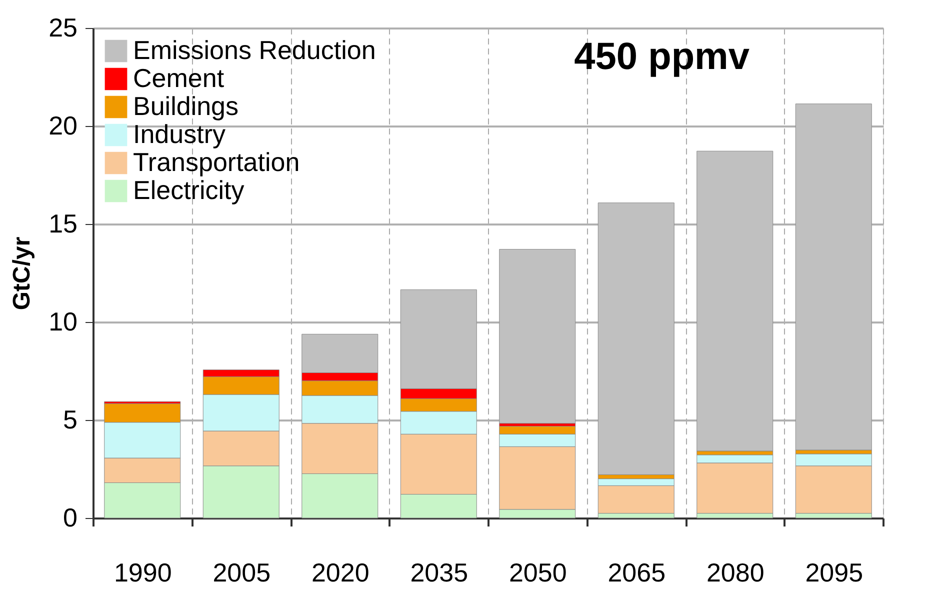  What do you see at coordinates (70, 517) in the screenshot?
I see `y-tick-label: 0` at bounding box center [70, 517].